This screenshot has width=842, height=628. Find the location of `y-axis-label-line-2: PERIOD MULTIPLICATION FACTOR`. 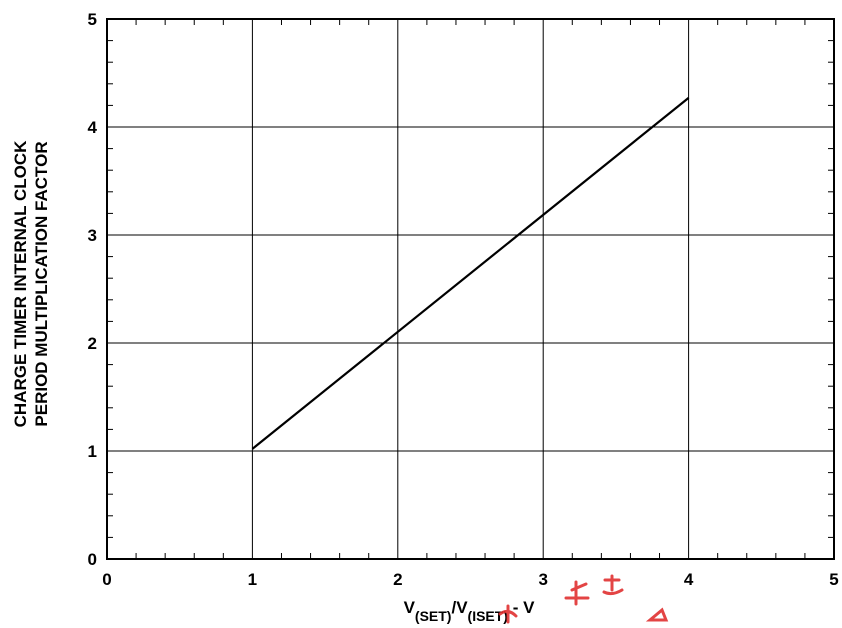

y-axis-label-line-2: PERIOD MULTIPLICATION FACTOR is located at coordinates (41, 283).